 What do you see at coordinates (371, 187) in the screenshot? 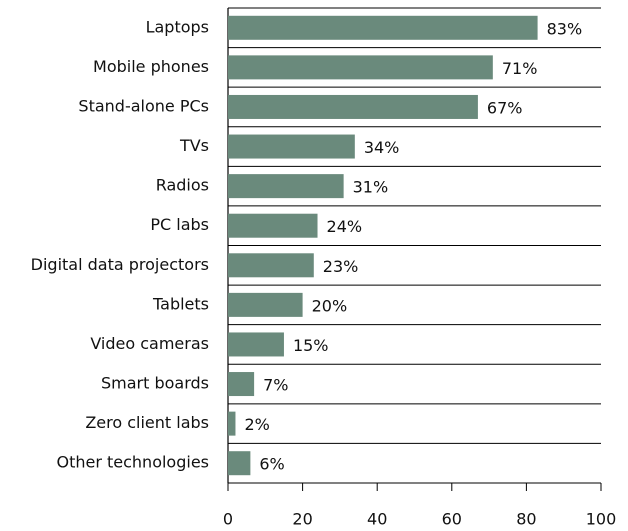
I see `value-label: 31%` at bounding box center [371, 187].